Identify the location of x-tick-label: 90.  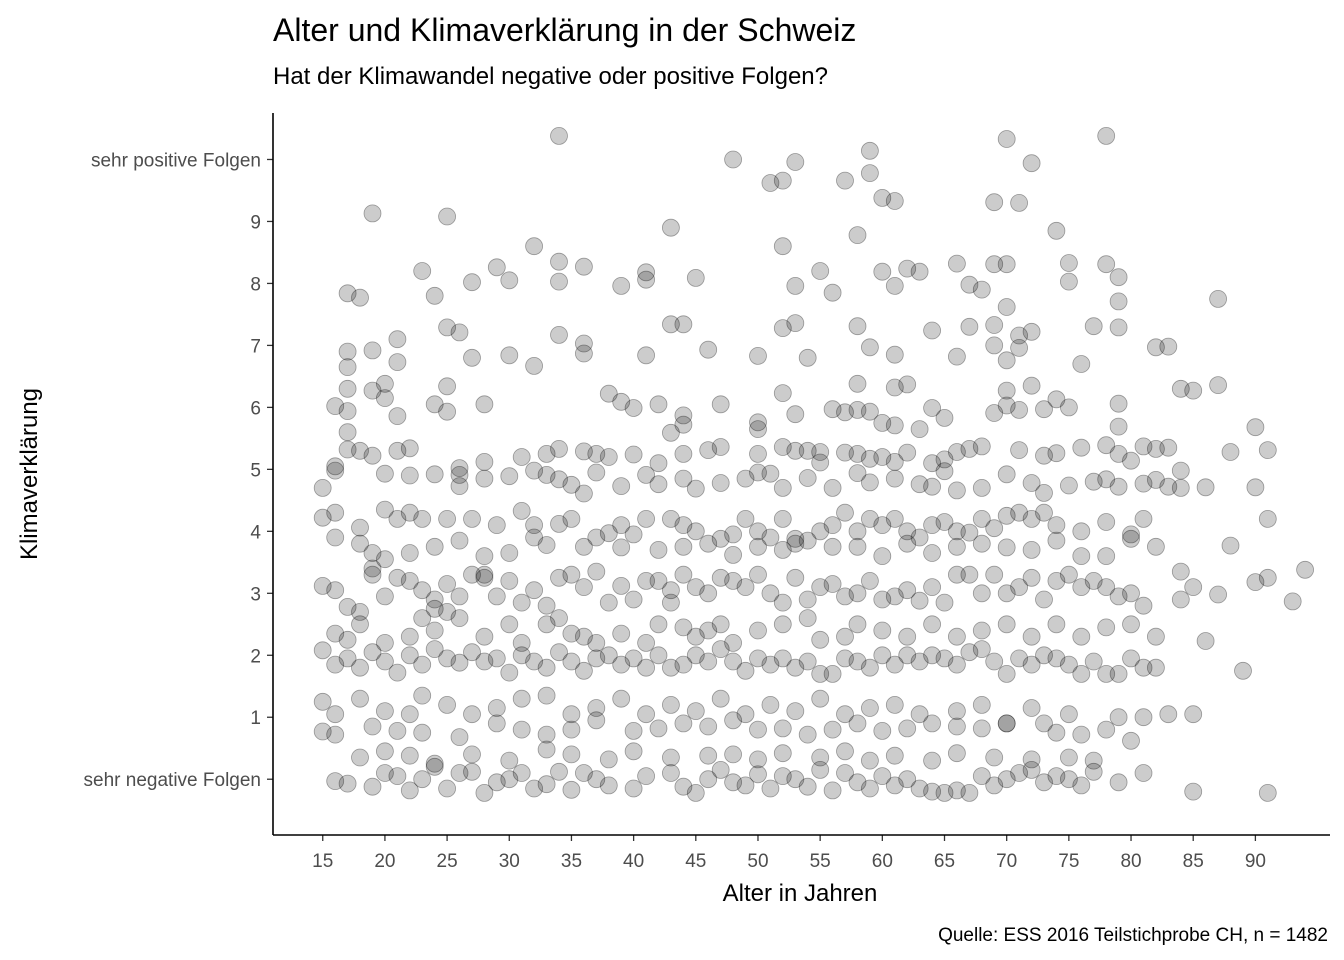
(1255, 861).